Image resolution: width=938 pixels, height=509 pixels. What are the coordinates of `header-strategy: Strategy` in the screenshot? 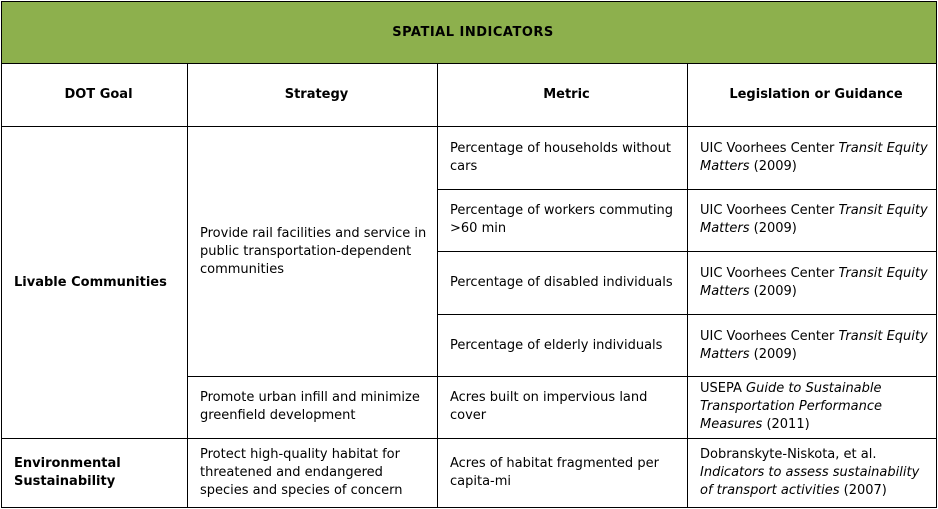 It's located at (312, 95).